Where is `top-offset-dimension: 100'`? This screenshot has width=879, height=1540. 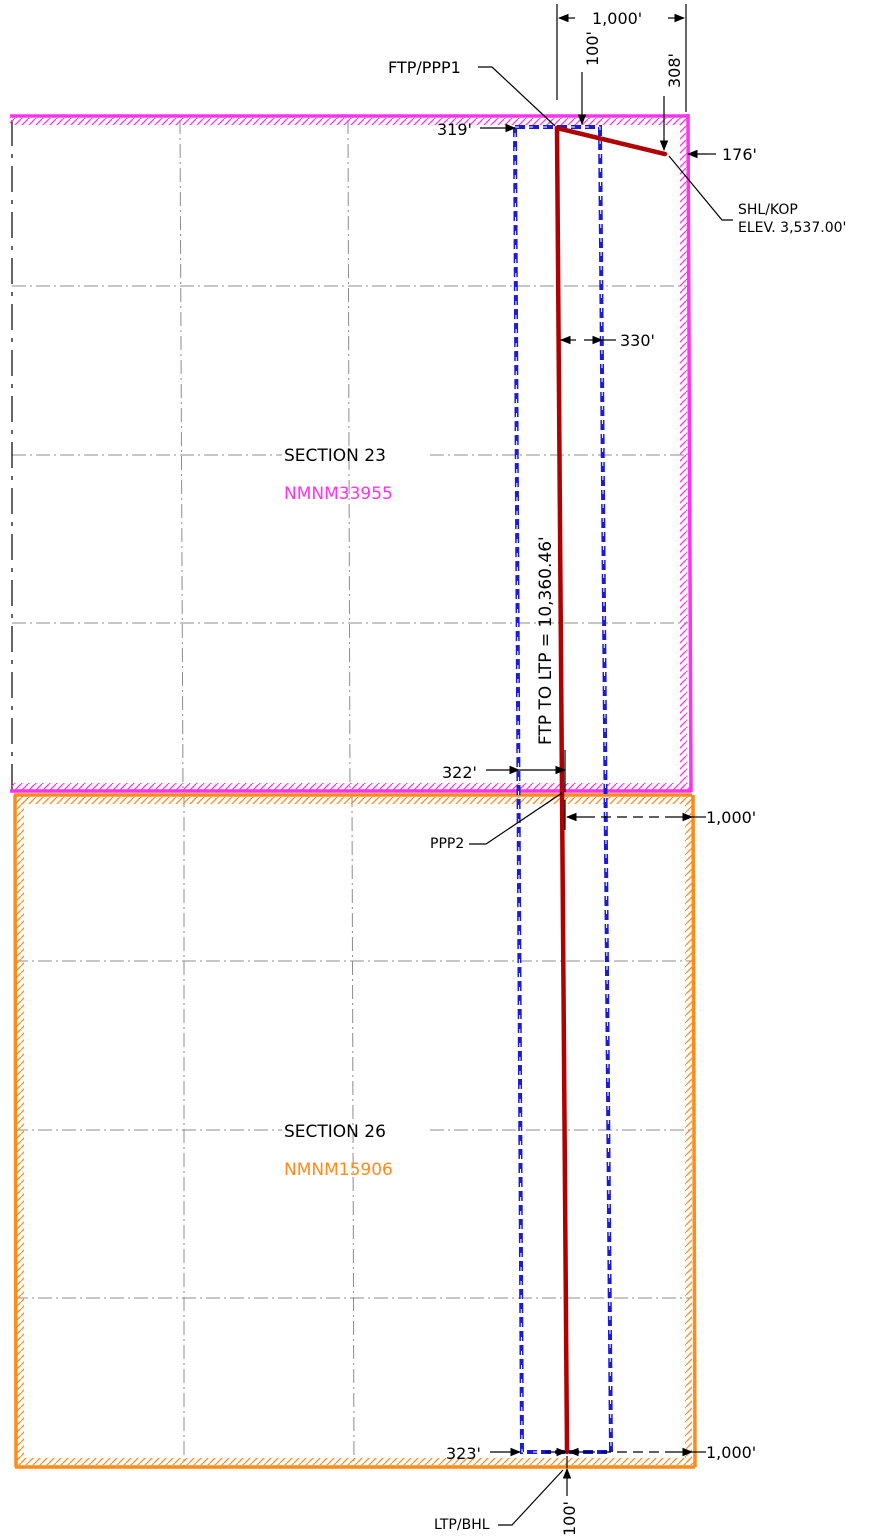
top-offset-dimension: 100' is located at coordinates (589, 78).